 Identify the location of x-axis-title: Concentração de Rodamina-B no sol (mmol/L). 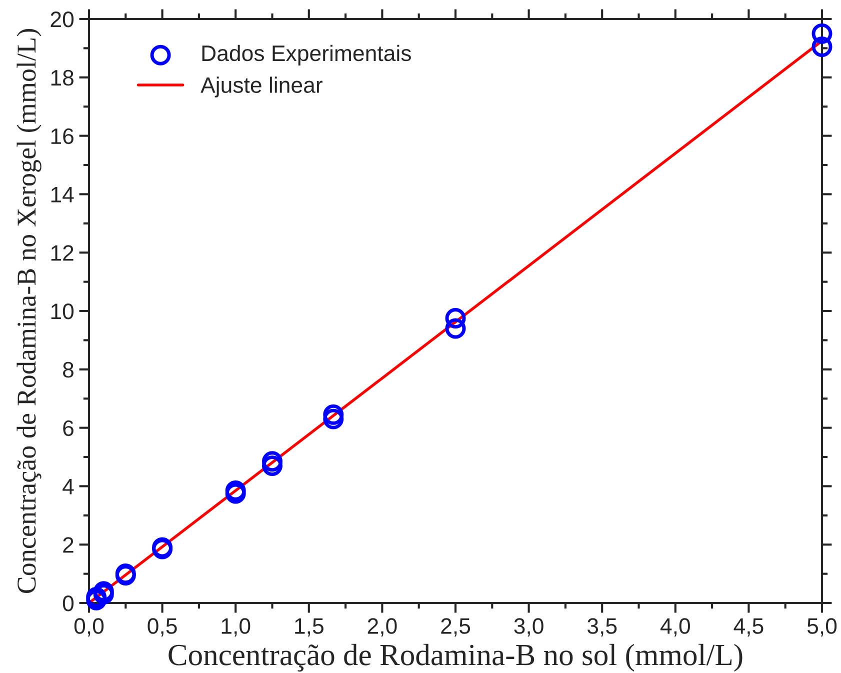
(455, 658).